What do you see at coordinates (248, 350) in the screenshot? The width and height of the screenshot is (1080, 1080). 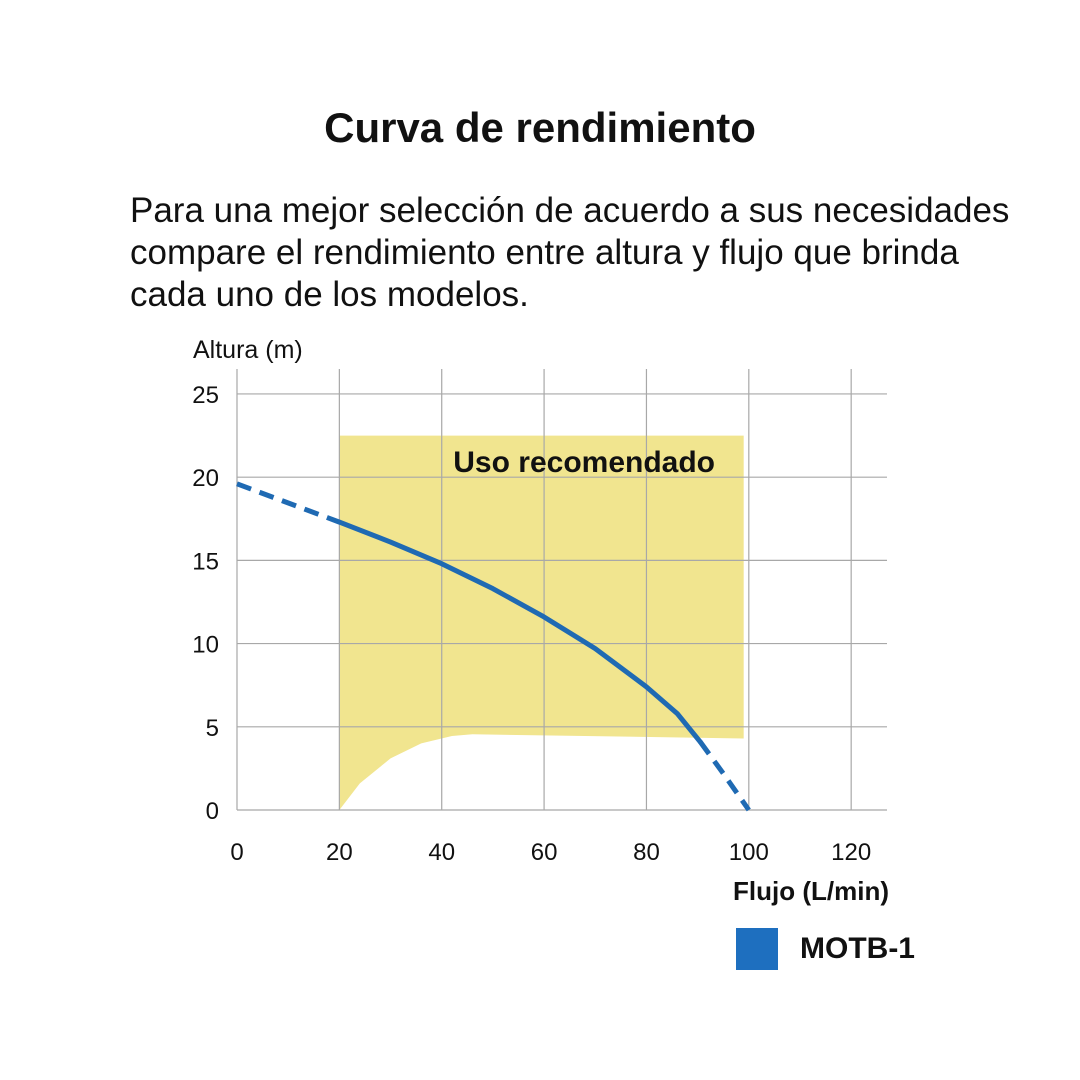 I see `y-axis-label: Altura (m)` at bounding box center [248, 350].